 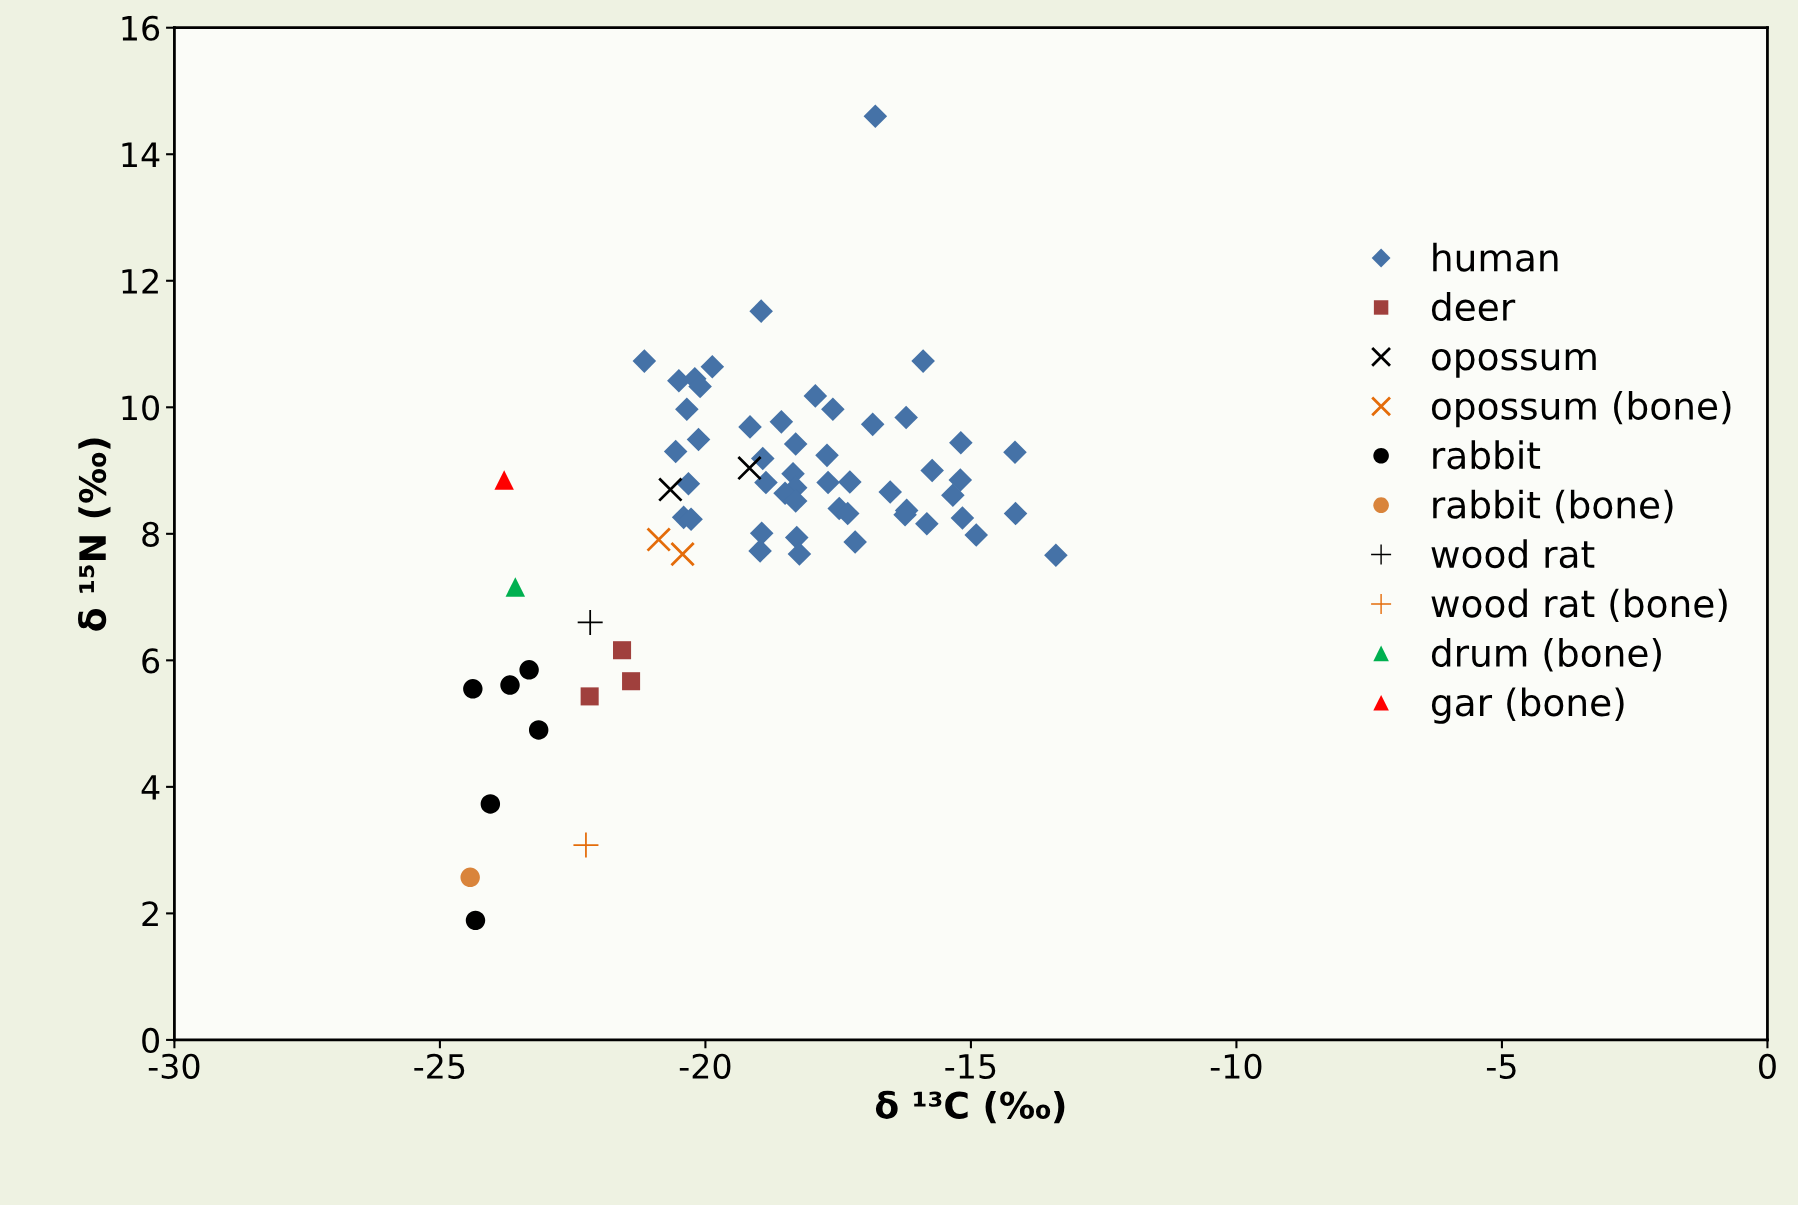 I want to click on y-tick-label: 10, so click(x=140, y=408).